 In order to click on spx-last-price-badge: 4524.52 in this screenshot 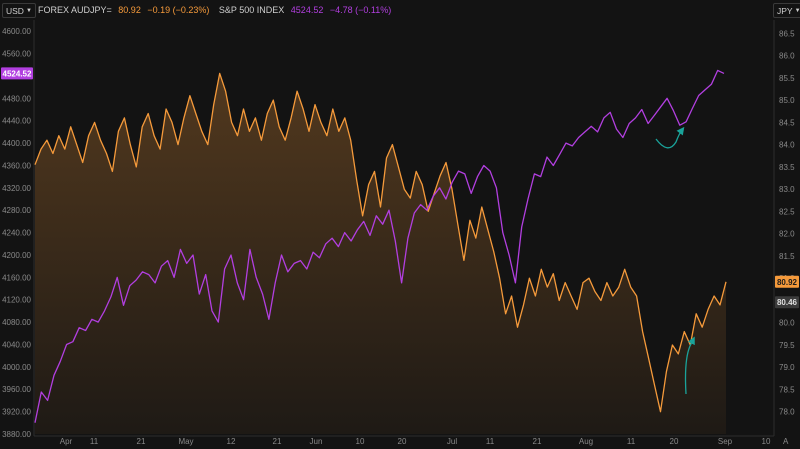, I will do `click(17, 73)`.